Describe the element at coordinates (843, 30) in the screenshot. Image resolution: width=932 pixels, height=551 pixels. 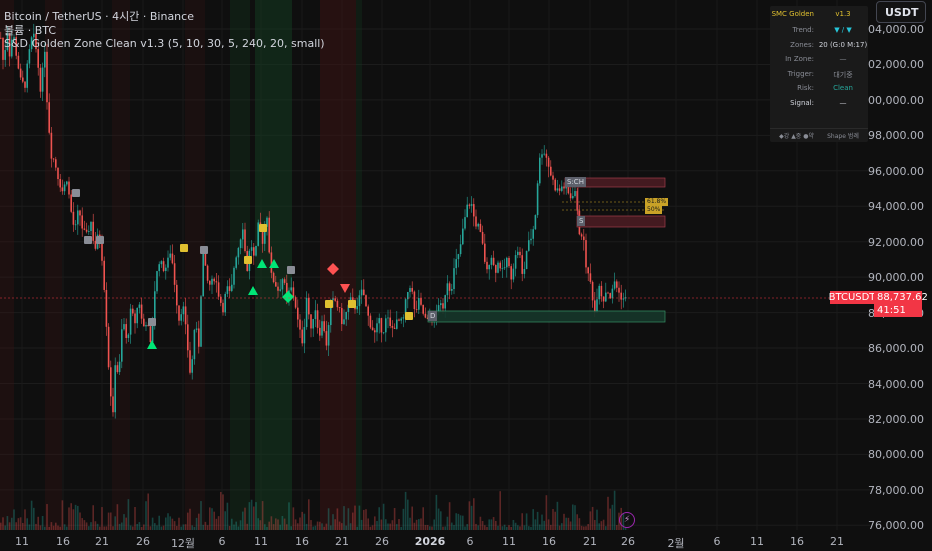
I see `panel-row-value: ▼ / ▼` at that location.